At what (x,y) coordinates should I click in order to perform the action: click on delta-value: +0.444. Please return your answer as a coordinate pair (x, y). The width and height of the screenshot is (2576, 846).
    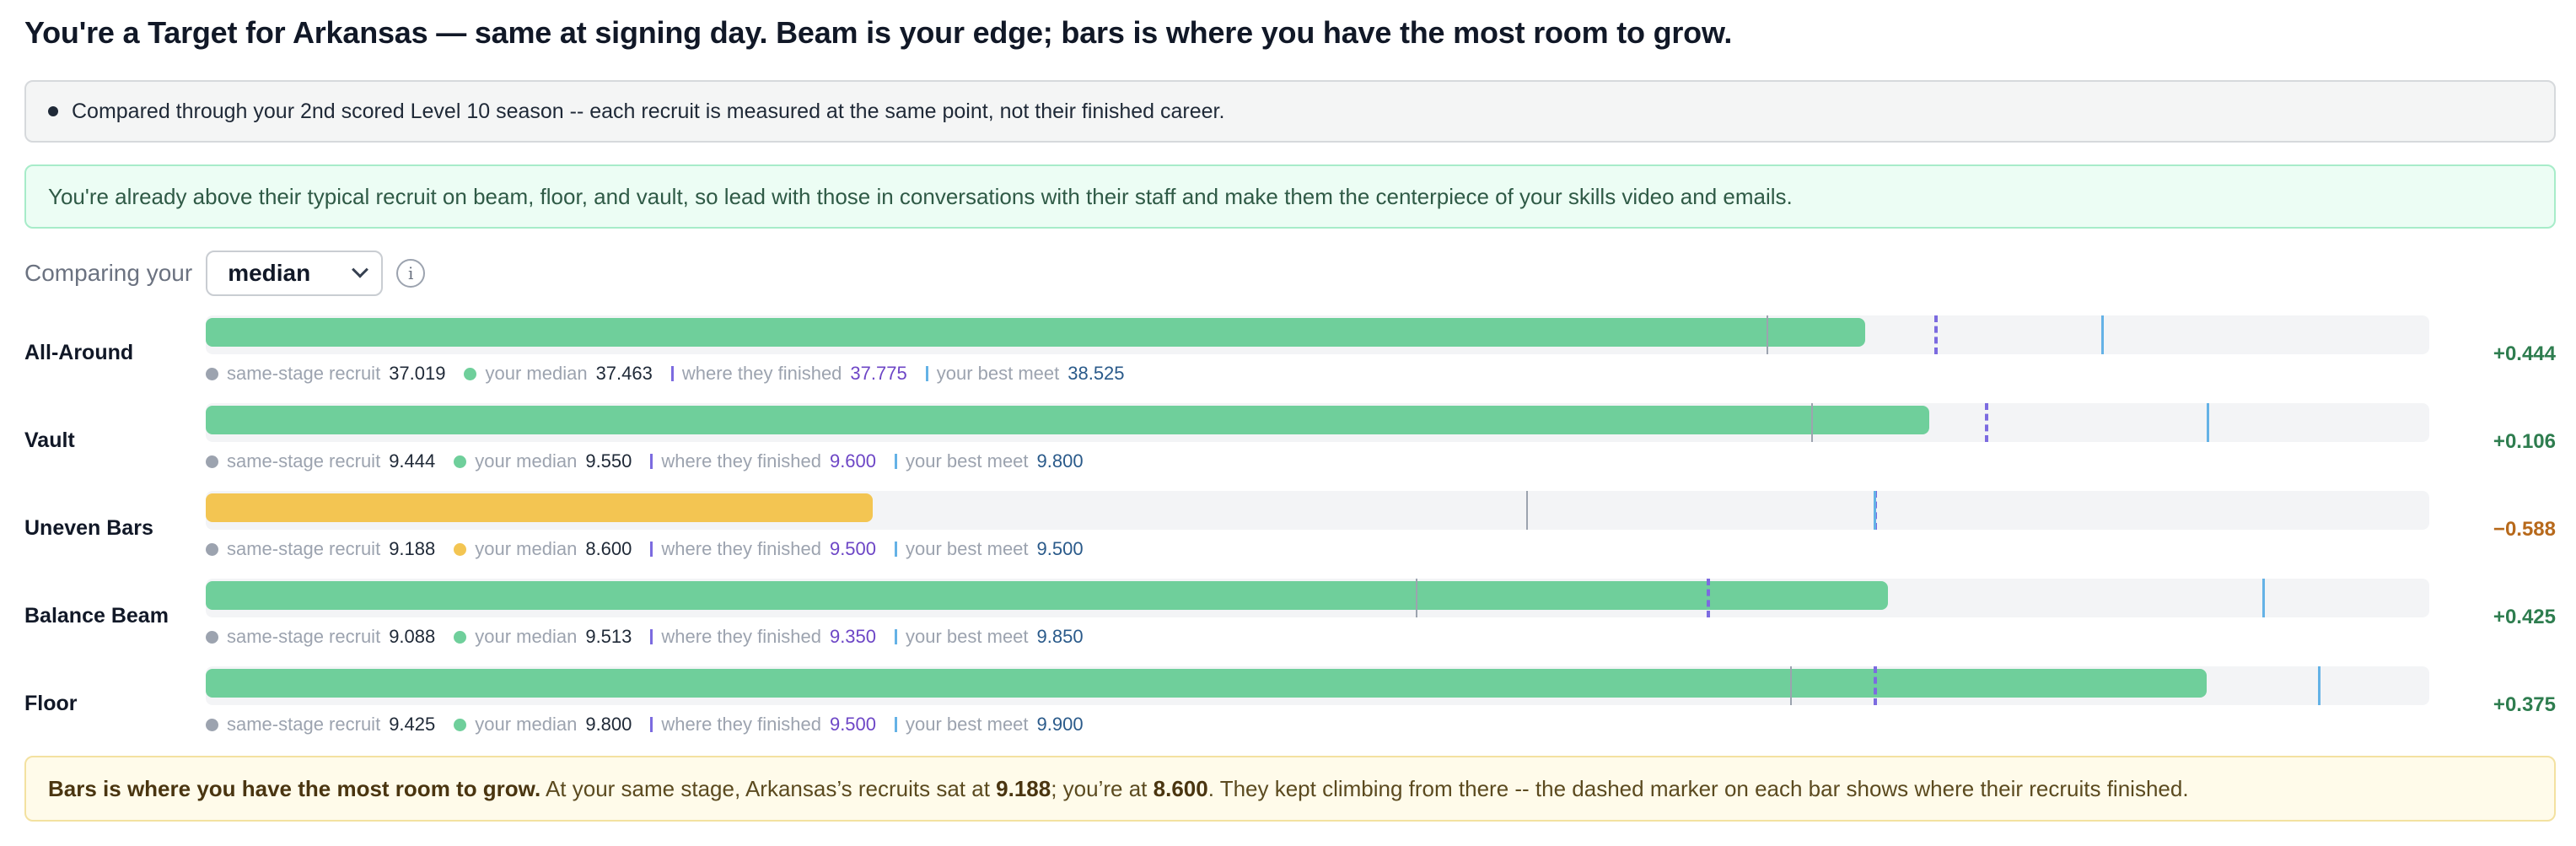
    Looking at the image, I should click on (2524, 354).